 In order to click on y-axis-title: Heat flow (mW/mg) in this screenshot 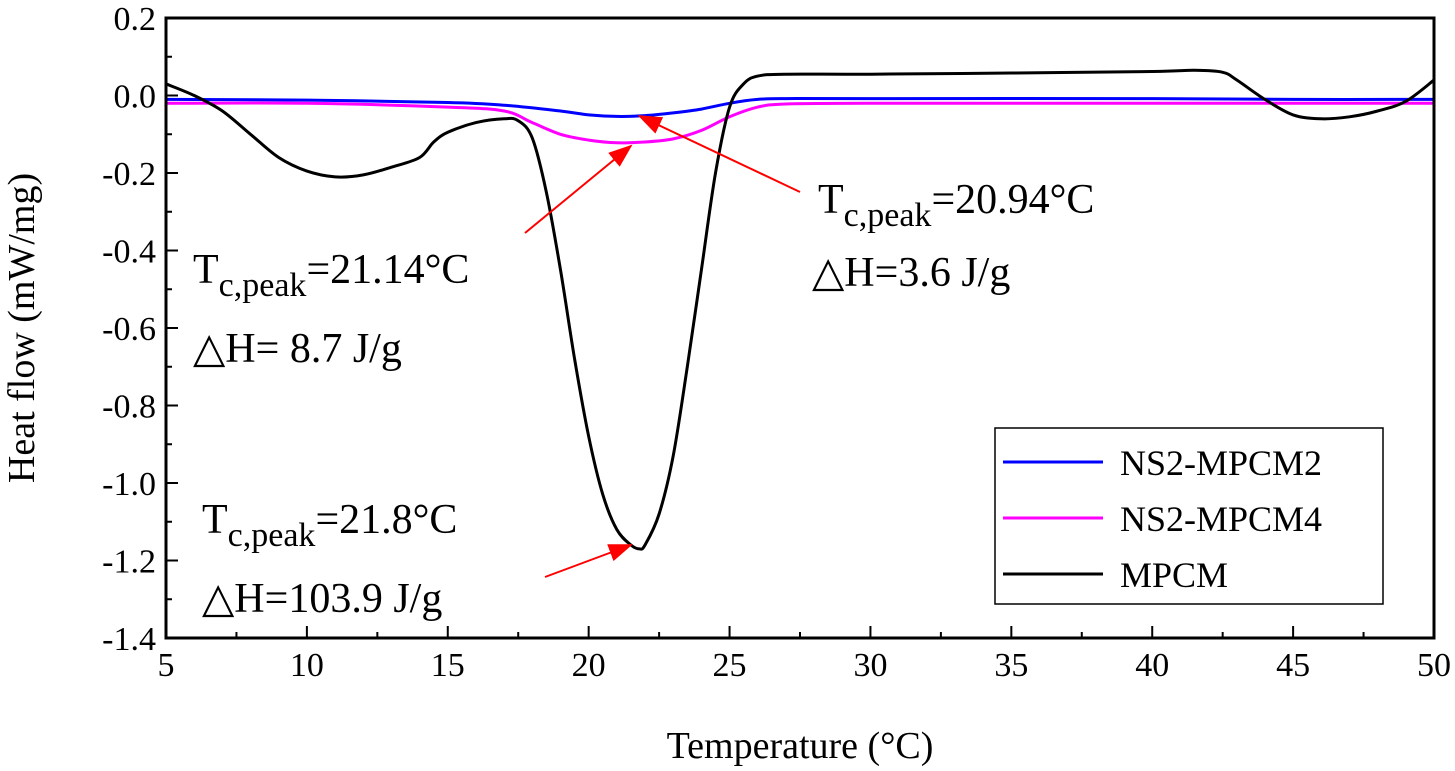, I will do `click(22, 328)`.